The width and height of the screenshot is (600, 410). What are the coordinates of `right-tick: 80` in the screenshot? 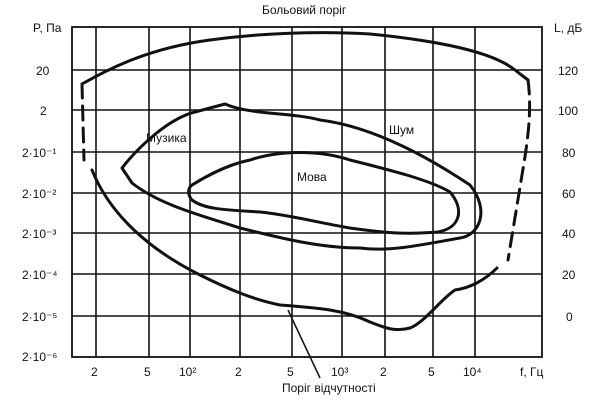 It's located at (569, 153).